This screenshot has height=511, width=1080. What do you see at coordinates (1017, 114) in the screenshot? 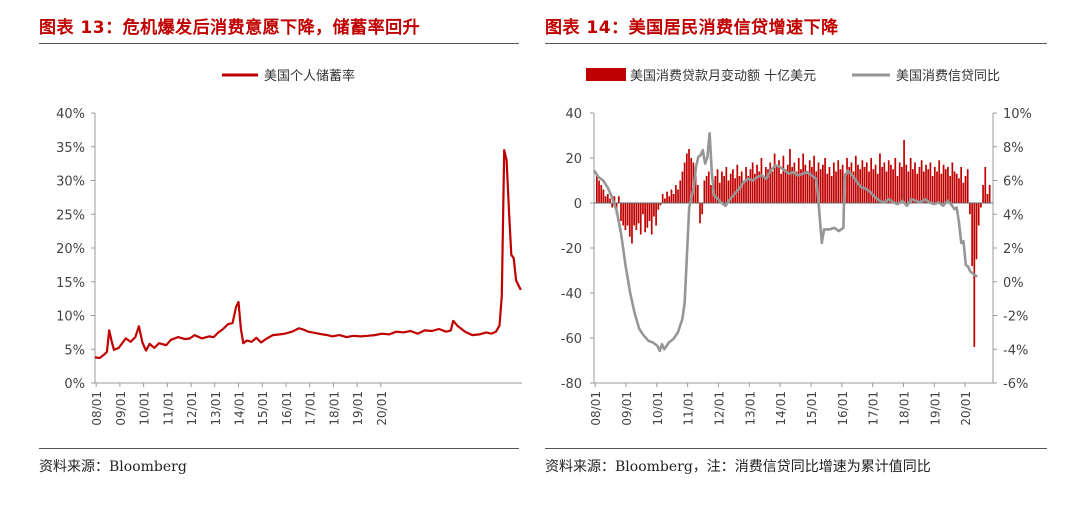
I see `right-y2-tick-label: 10%` at bounding box center [1017, 114].